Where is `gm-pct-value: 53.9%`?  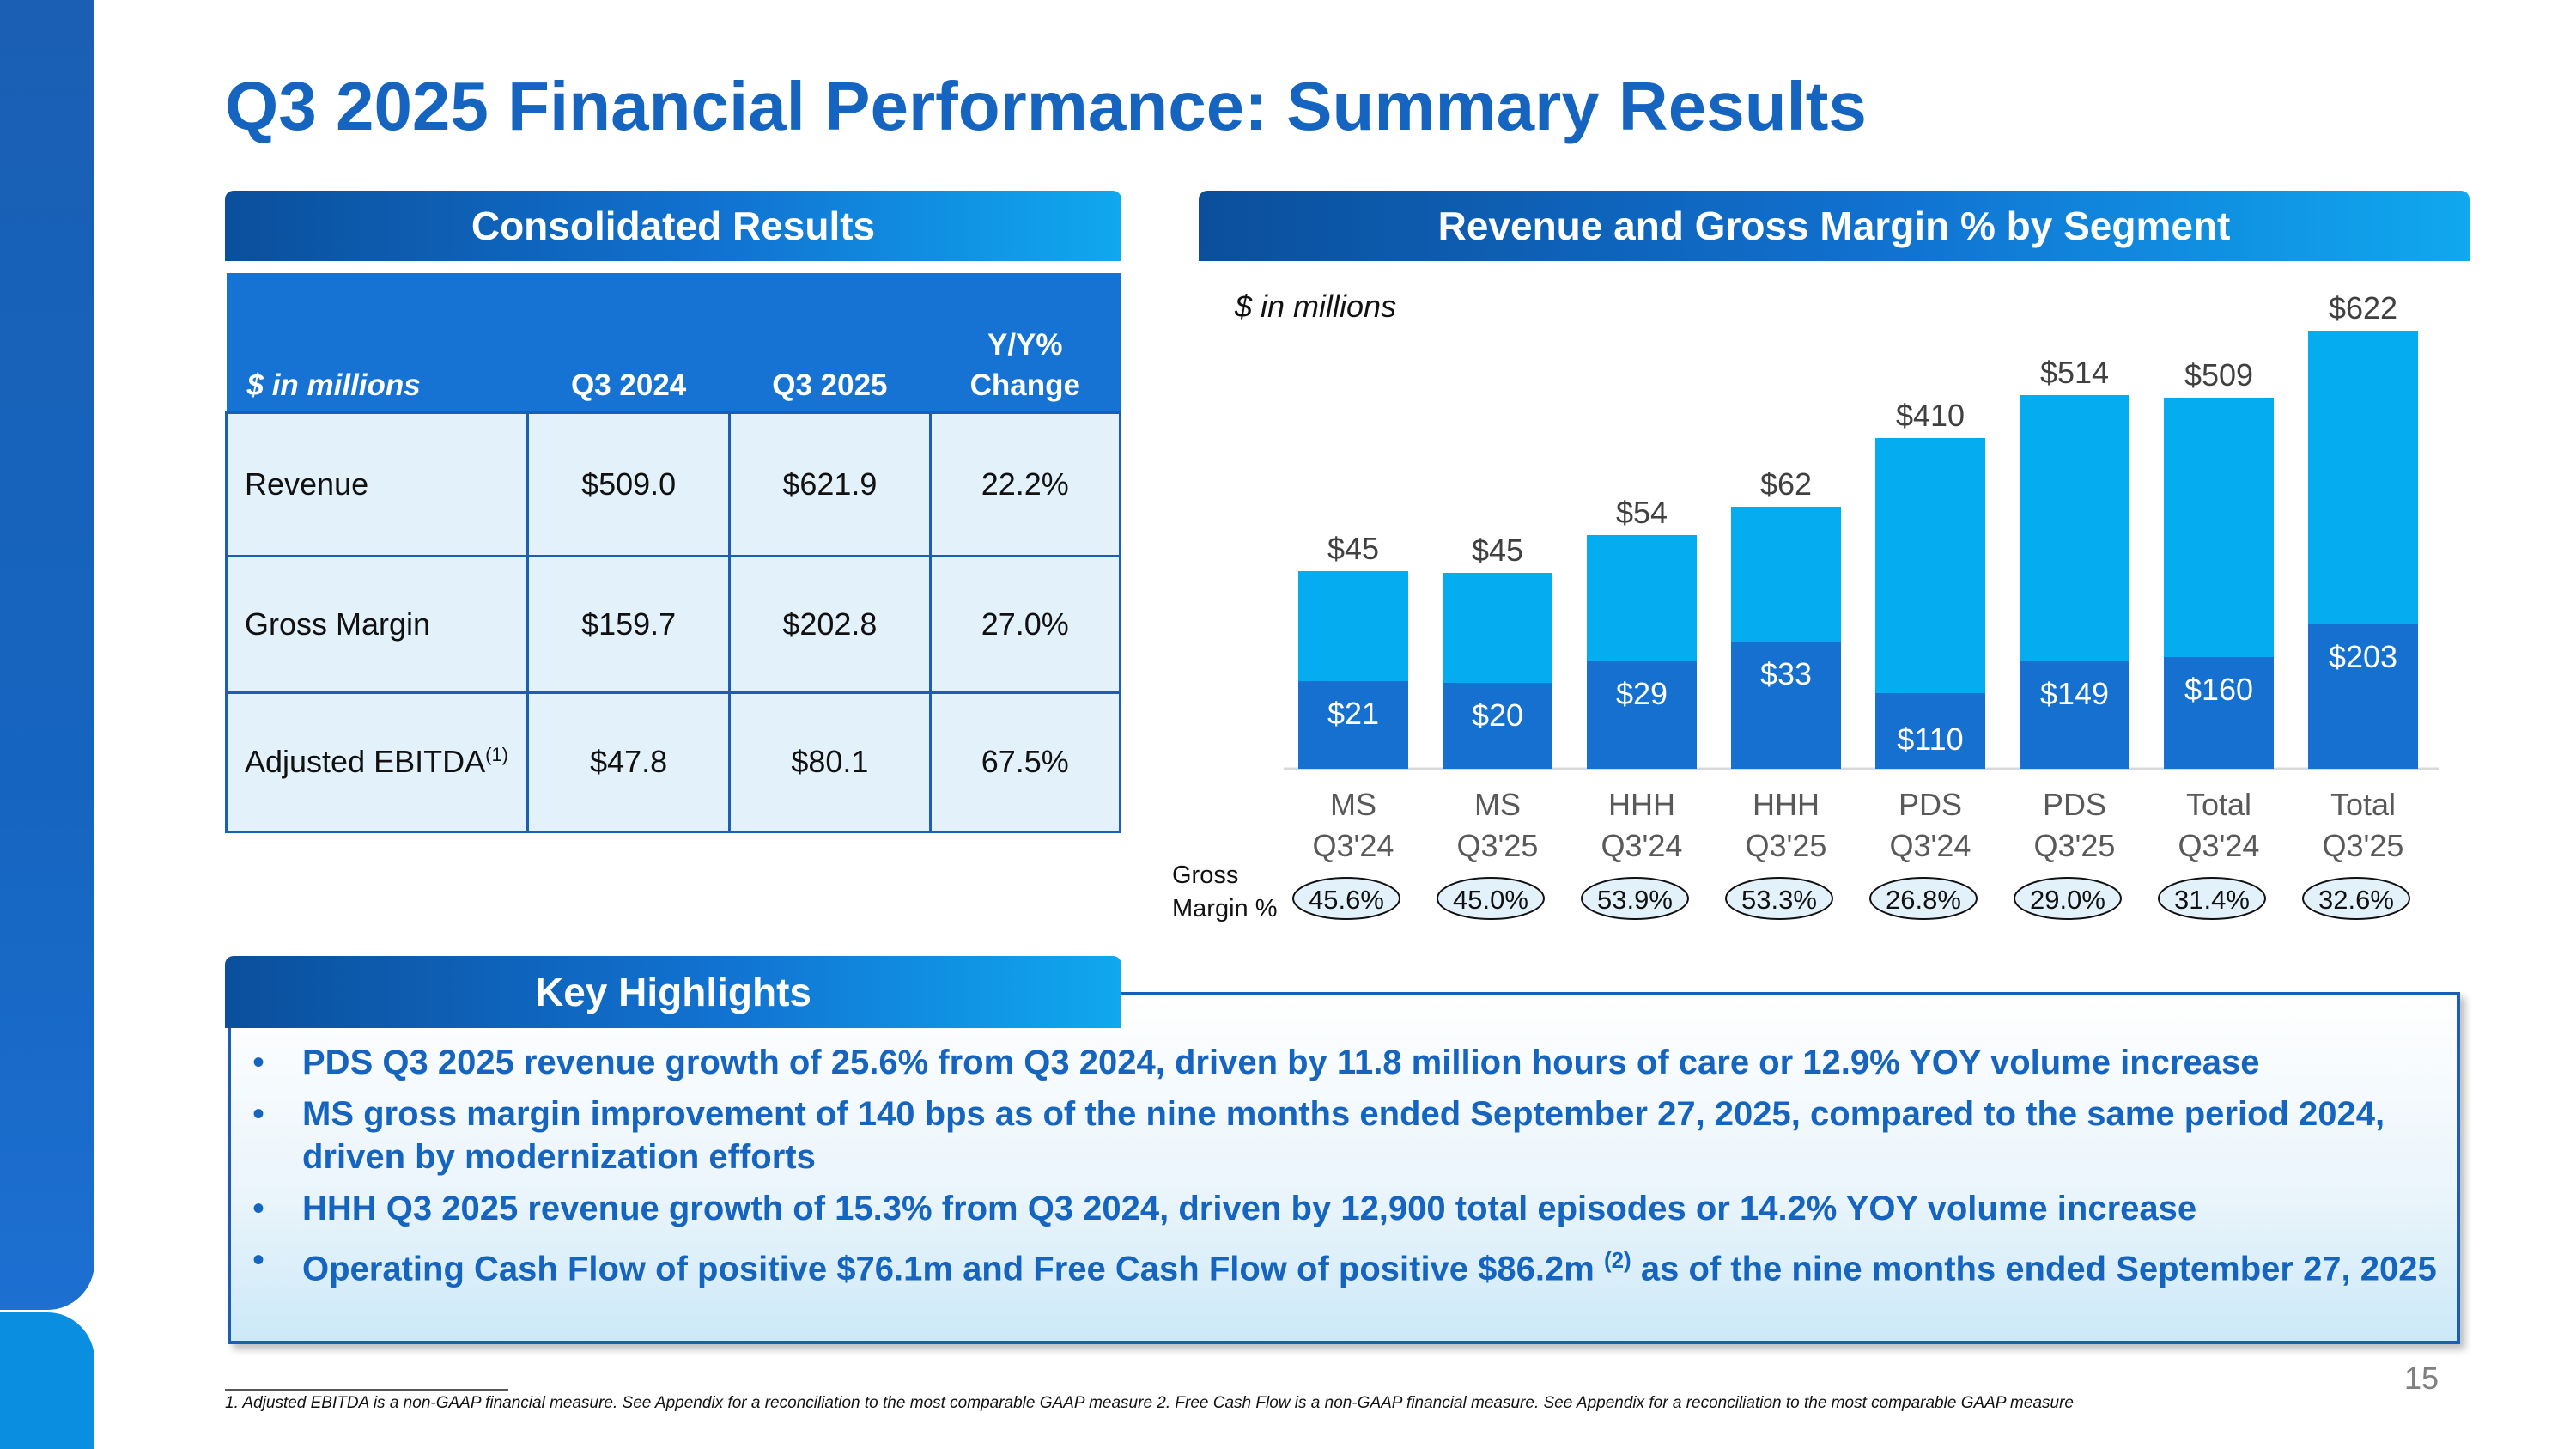
gm-pct-value: 53.9% is located at coordinates (1635, 900).